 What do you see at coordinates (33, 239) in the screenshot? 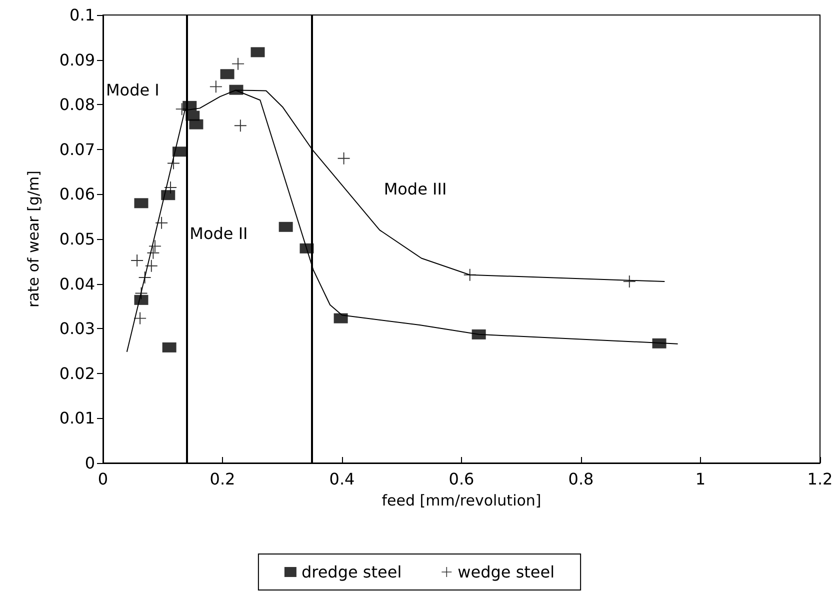
I see `y-axis-title: rate of wear [g/m]` at bounding box center [33, 239].